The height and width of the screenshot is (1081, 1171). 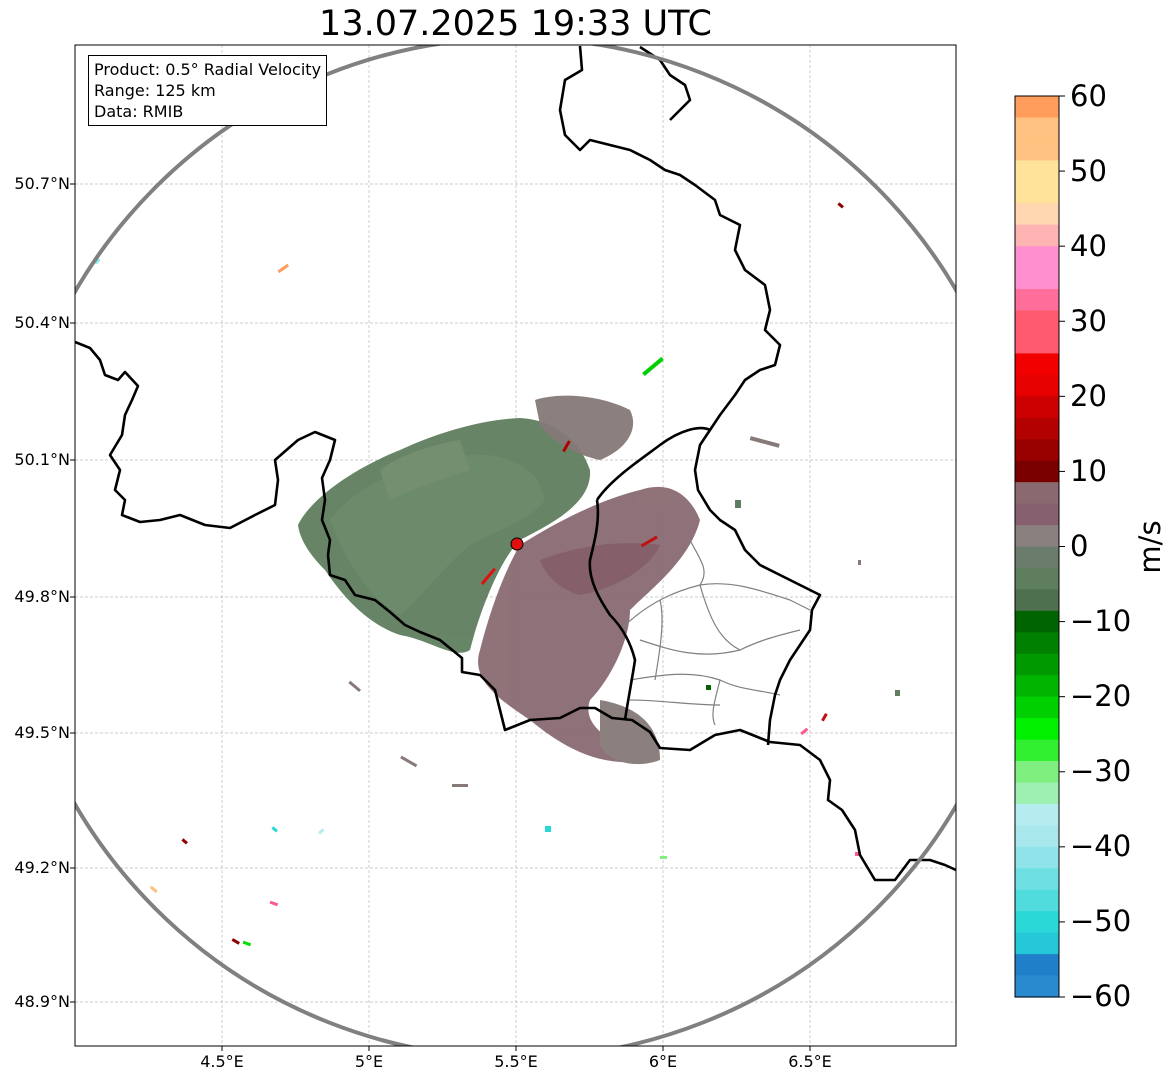 I want to click on colorbar-tick-label: 20, so click(x=1088, y=396).